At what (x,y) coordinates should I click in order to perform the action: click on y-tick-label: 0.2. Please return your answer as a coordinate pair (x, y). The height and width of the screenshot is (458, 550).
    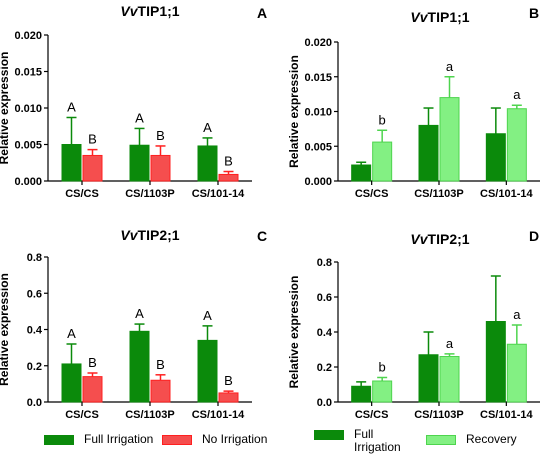
    Looking at the image, I should click on (324, 368).